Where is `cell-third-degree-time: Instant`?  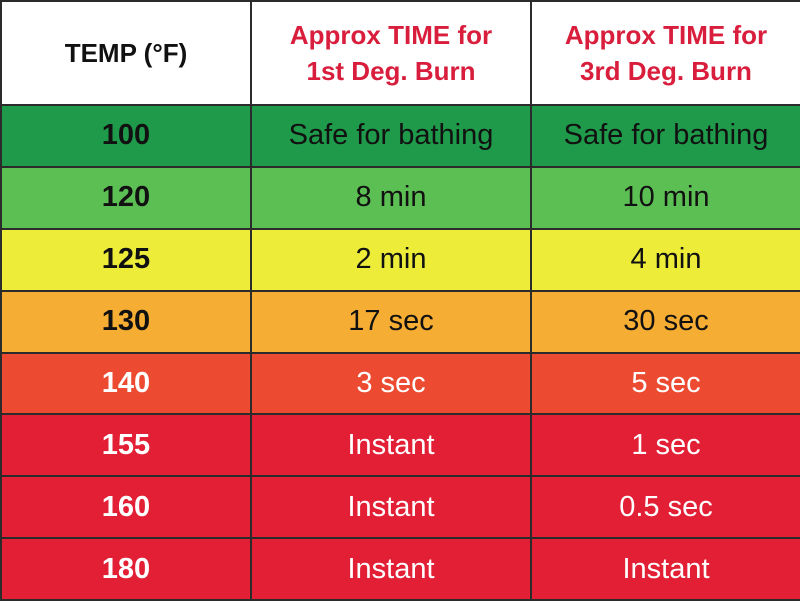
cell-third-degree-time: Instant is located at coordinates (665, 569).